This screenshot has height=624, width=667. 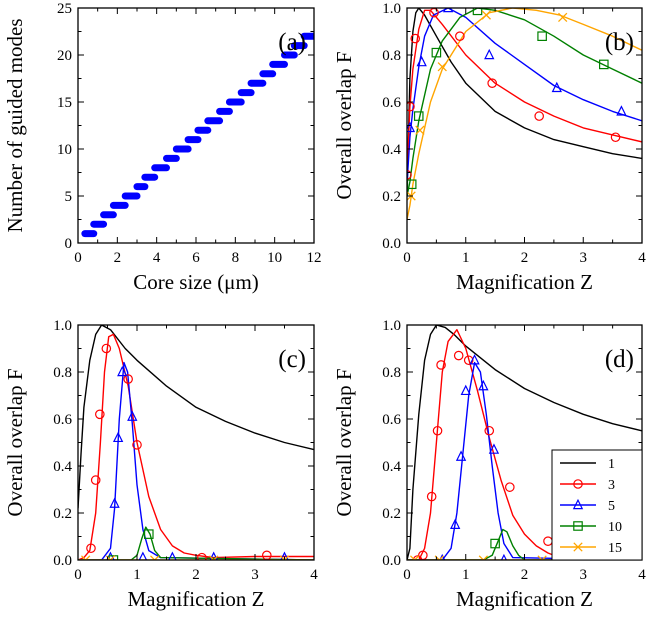 I want to click on legend-entry-5: 5, so click(x=587, y=506).